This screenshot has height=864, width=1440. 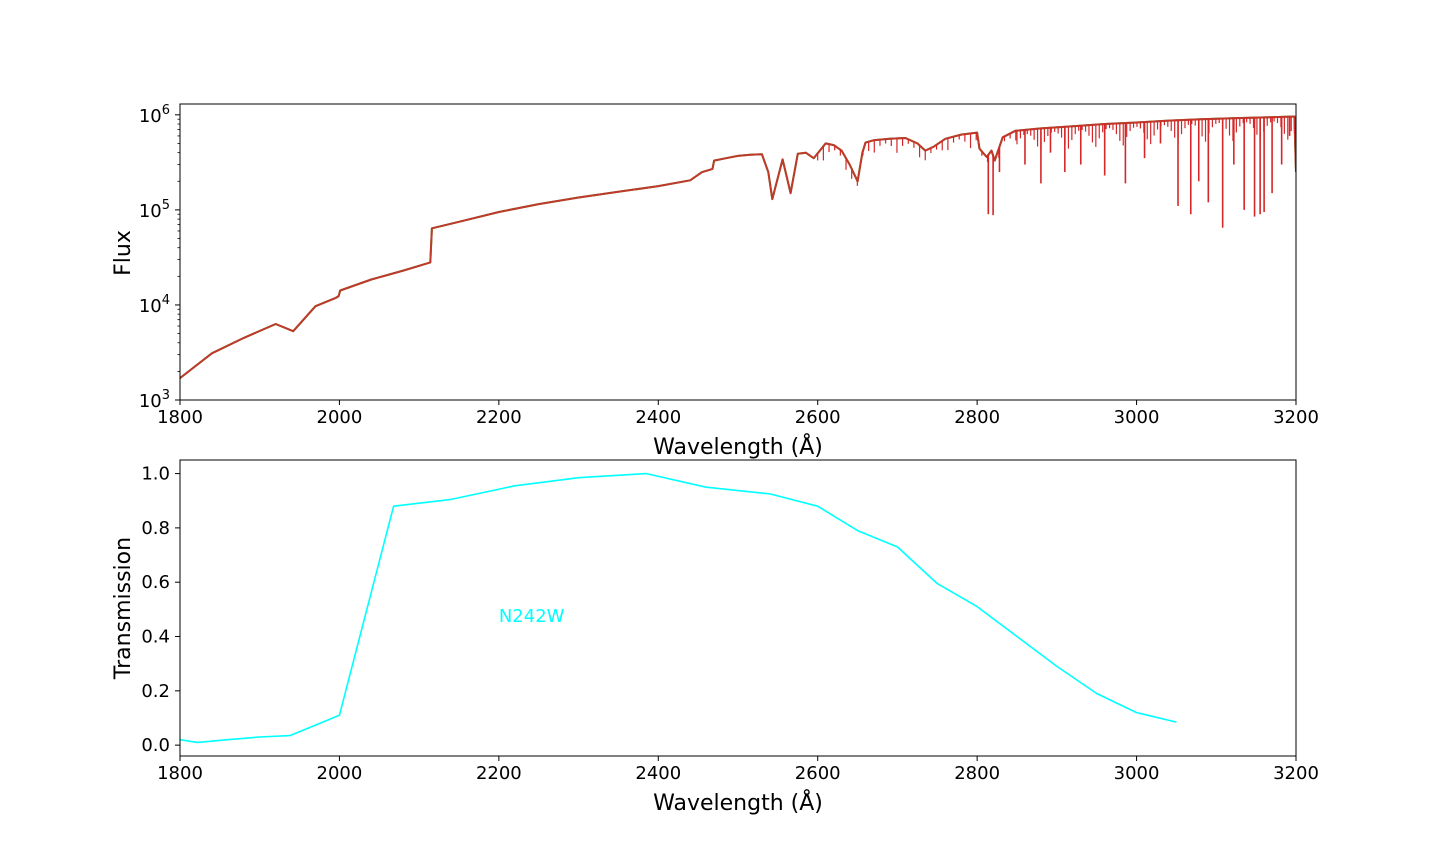 What do you see at coordinates (977, 417) in the screenshot?
I see `flux-x-tick-label: 2800` at bounding box center [977, 417].